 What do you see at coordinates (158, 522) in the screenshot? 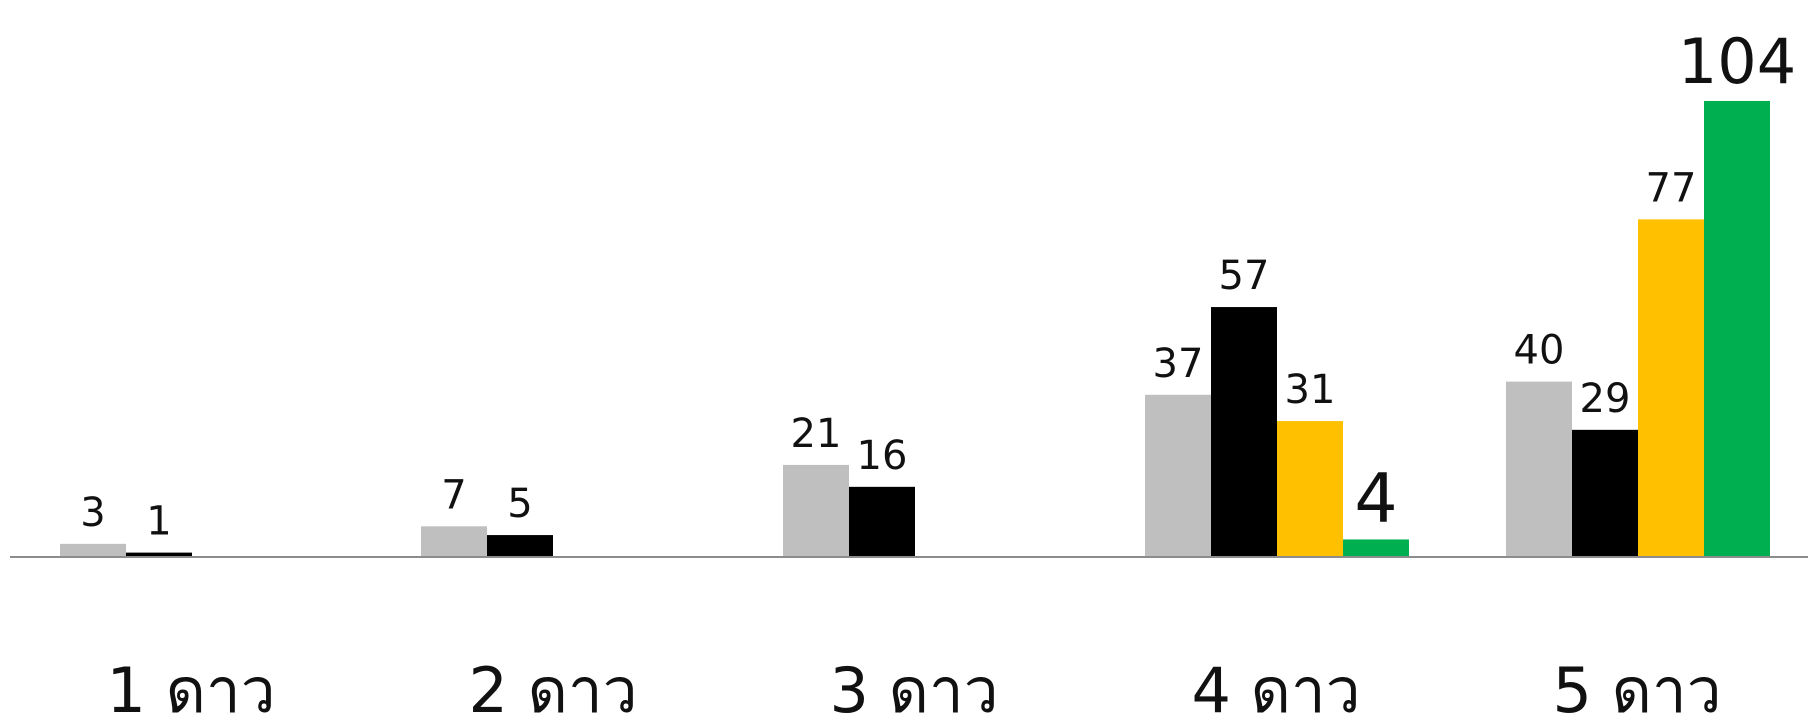
I see `data-label-s2-1: 1` at bounding box center [158, 522].